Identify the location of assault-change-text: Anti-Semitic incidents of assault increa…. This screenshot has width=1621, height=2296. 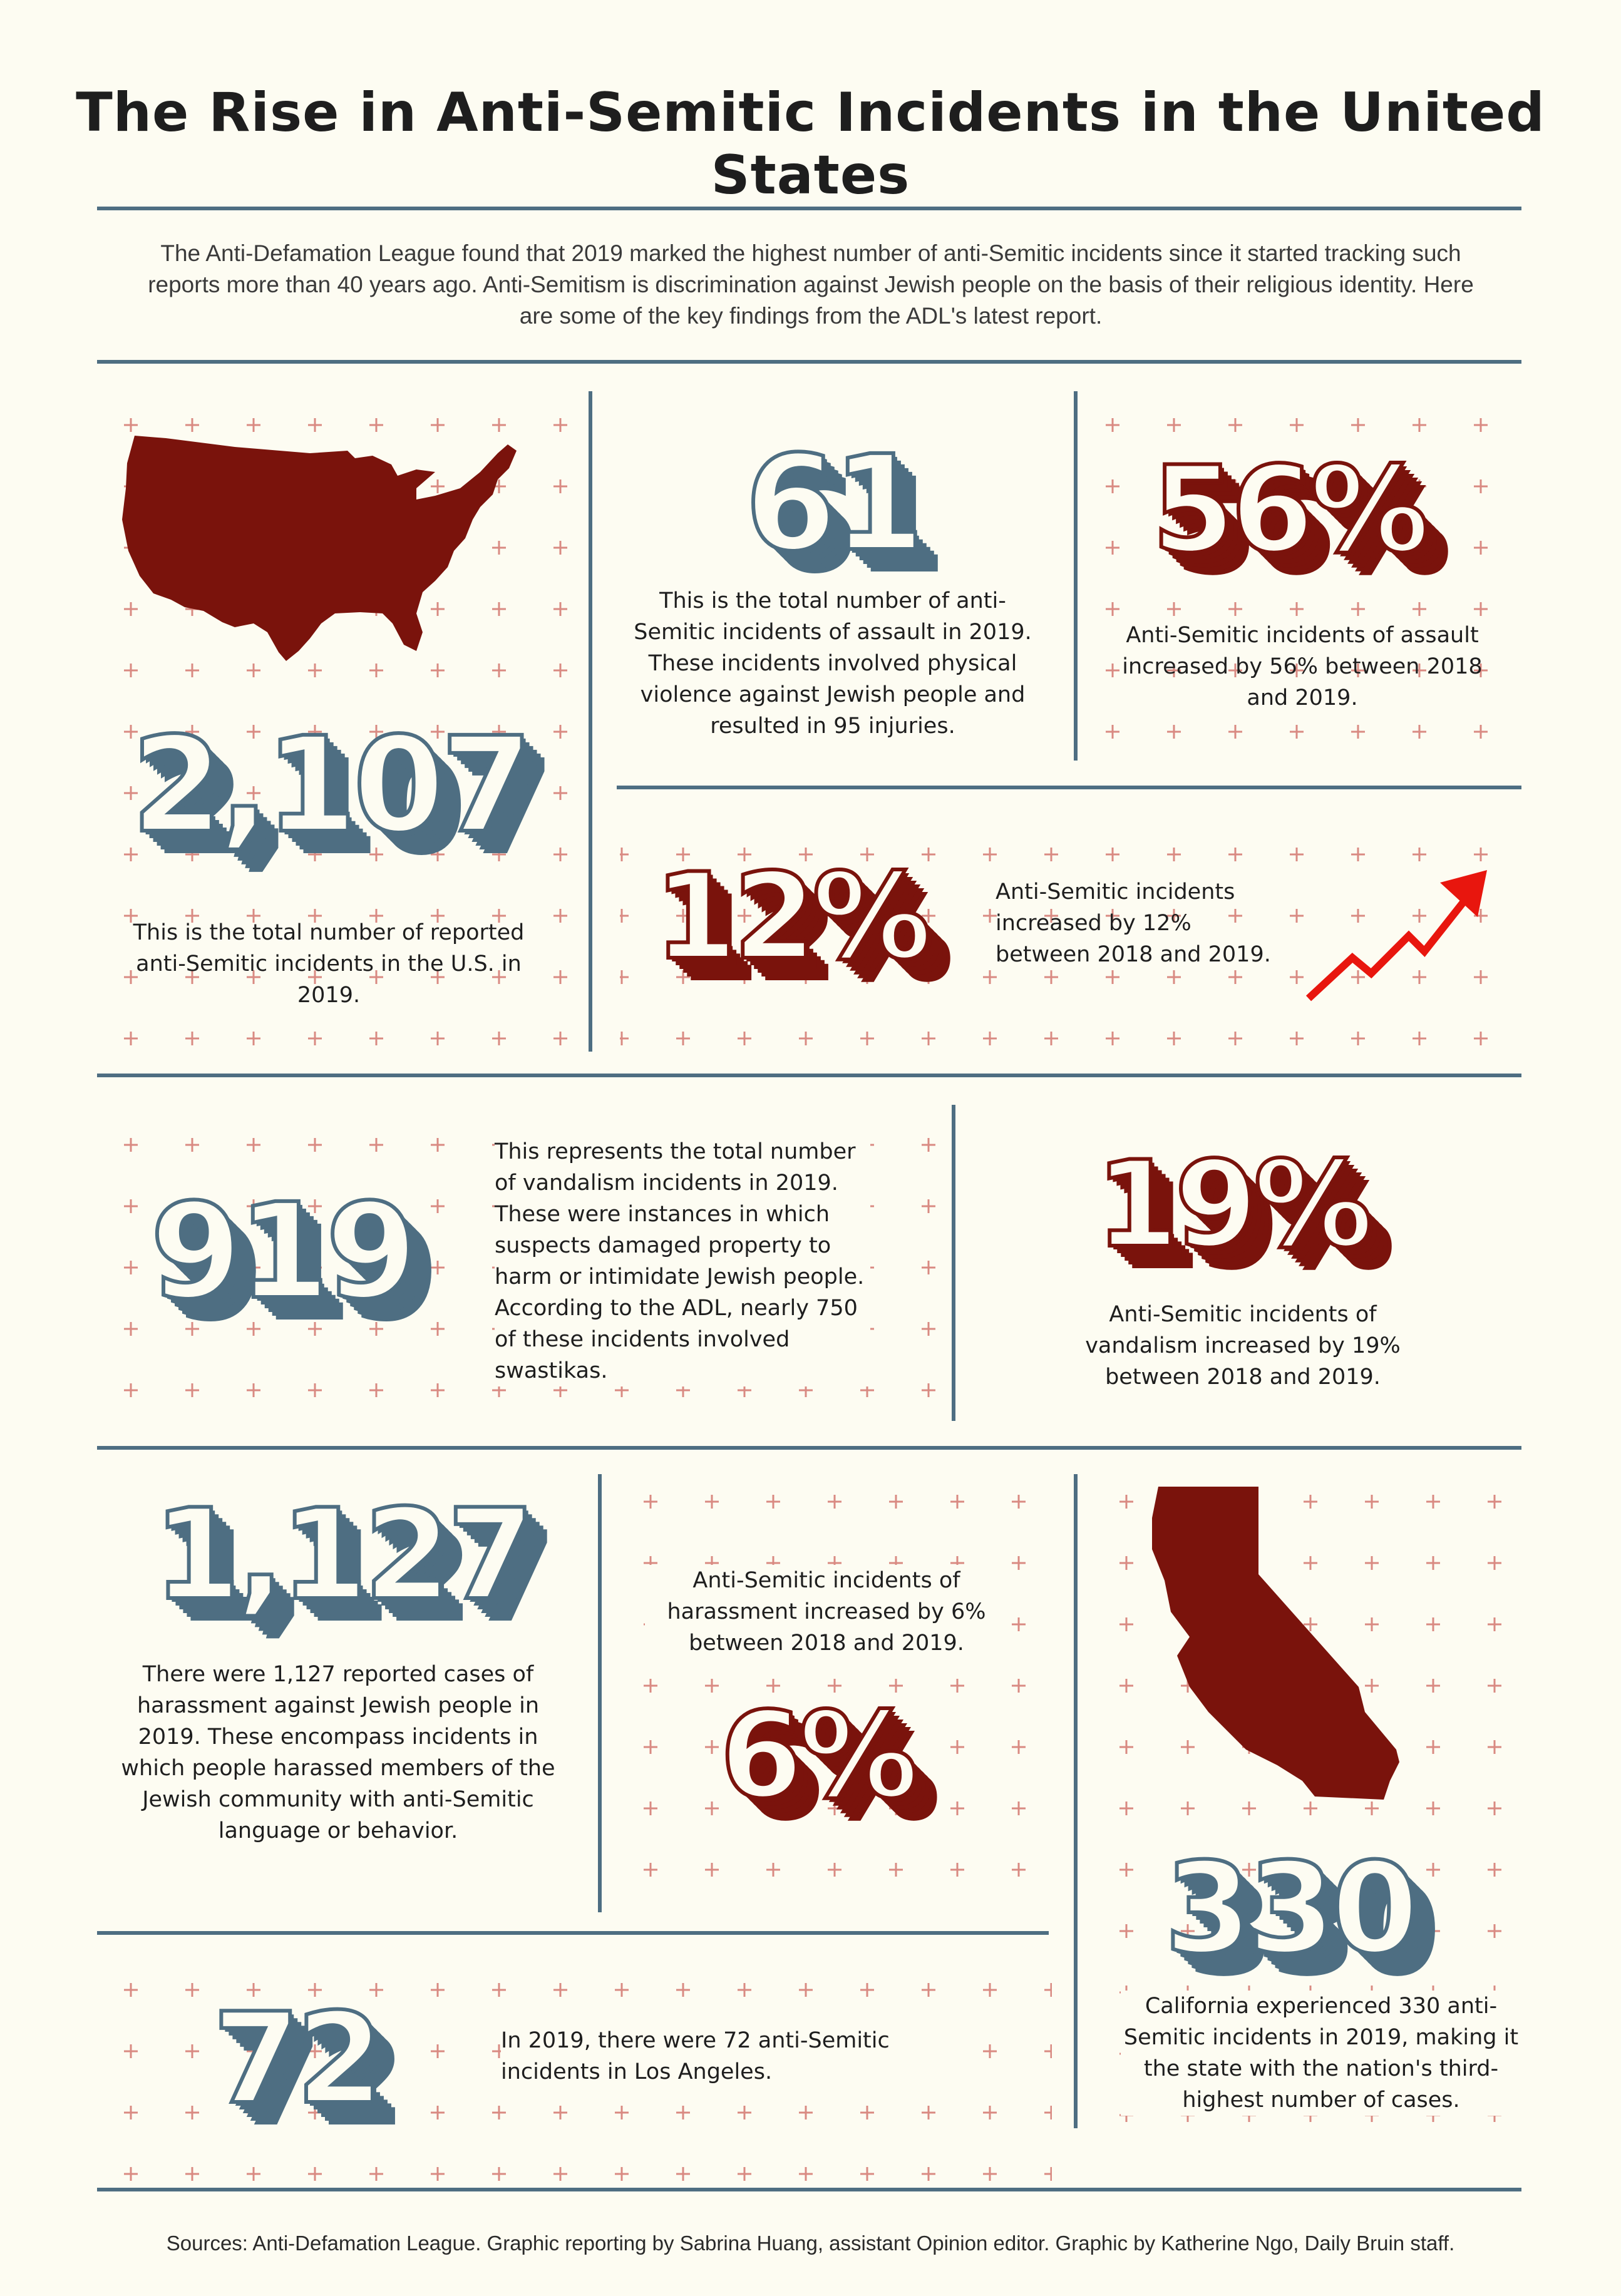
(1302, 666).